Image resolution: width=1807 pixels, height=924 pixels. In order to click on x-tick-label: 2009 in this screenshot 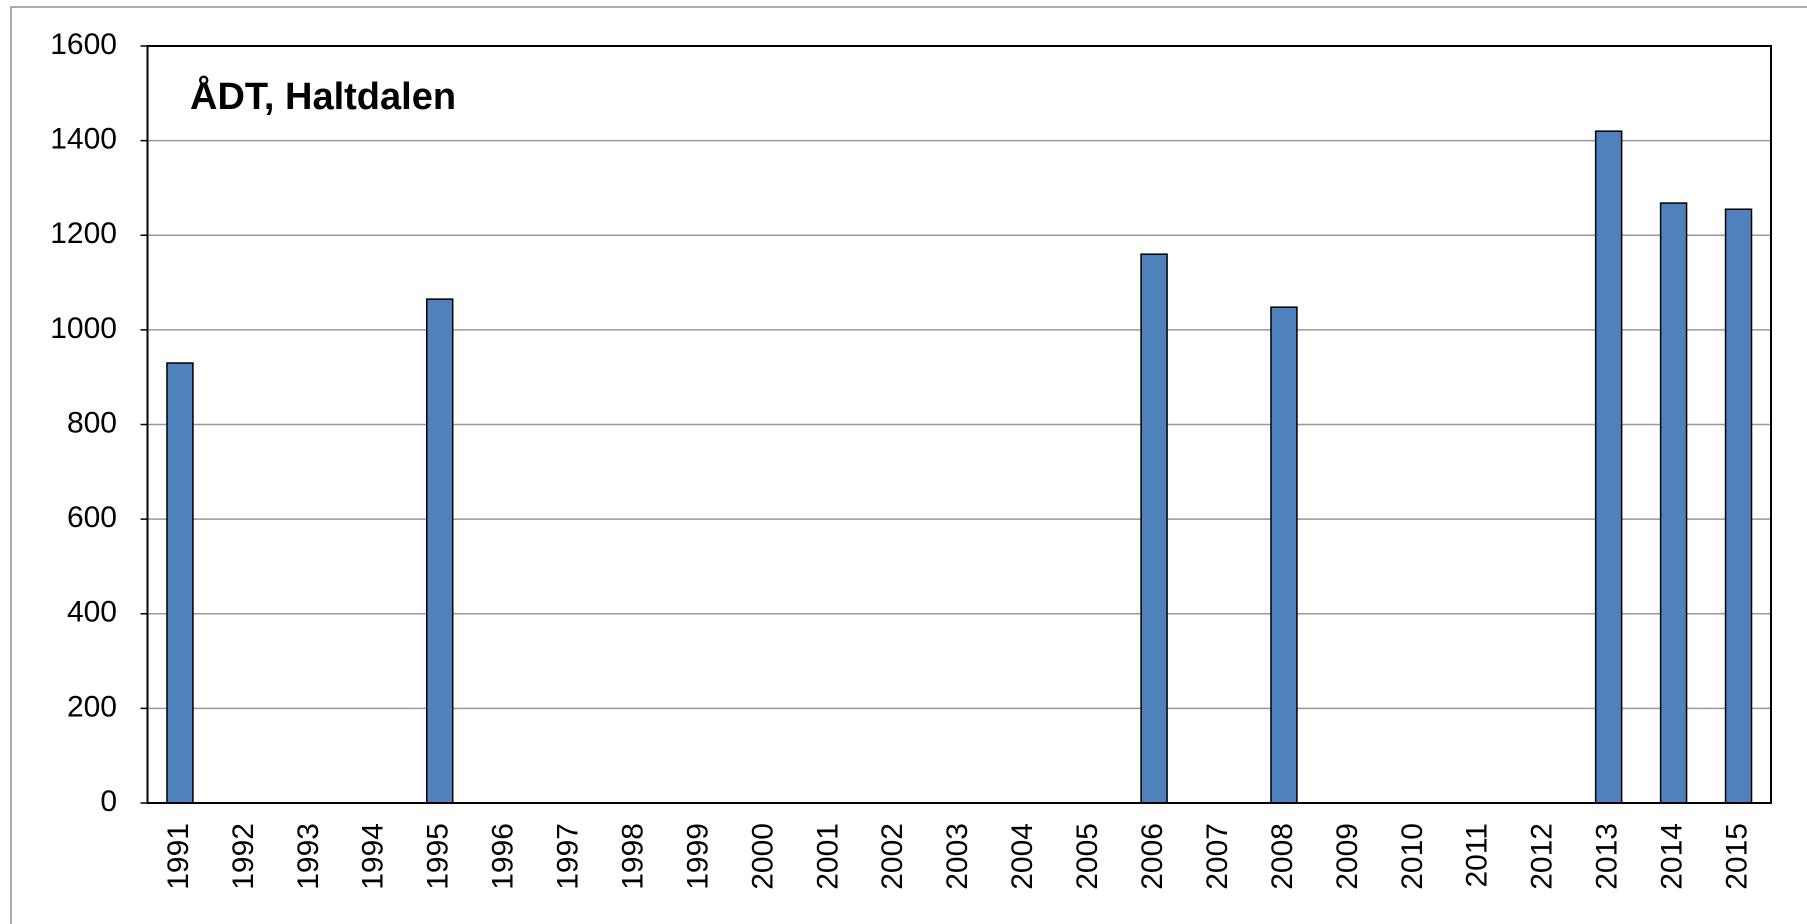, I will do `click(1347, 856)`.